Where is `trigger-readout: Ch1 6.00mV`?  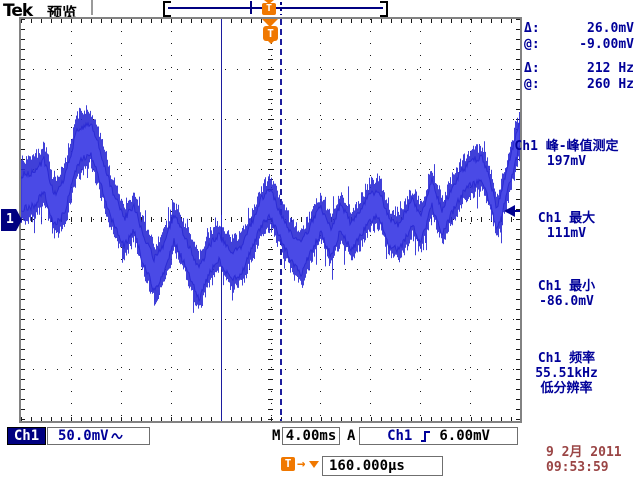
trigger-readout: Ch1 6.00mV is located at coordinates (438, 436).